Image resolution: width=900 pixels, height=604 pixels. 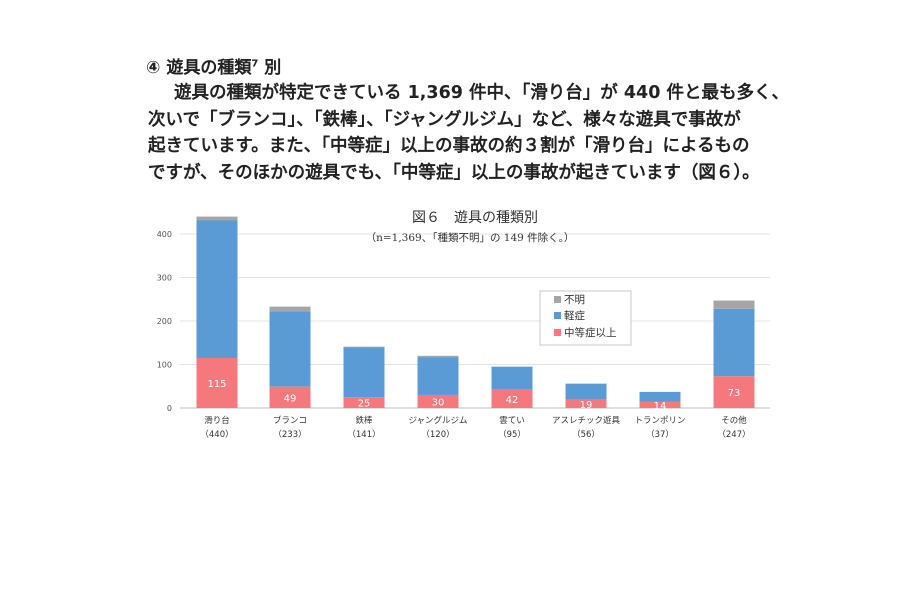 What do you see at coordinates (364, 420) in the screenshot?
I see `category-label: 鉄棒` at bounding box center [364, 420].